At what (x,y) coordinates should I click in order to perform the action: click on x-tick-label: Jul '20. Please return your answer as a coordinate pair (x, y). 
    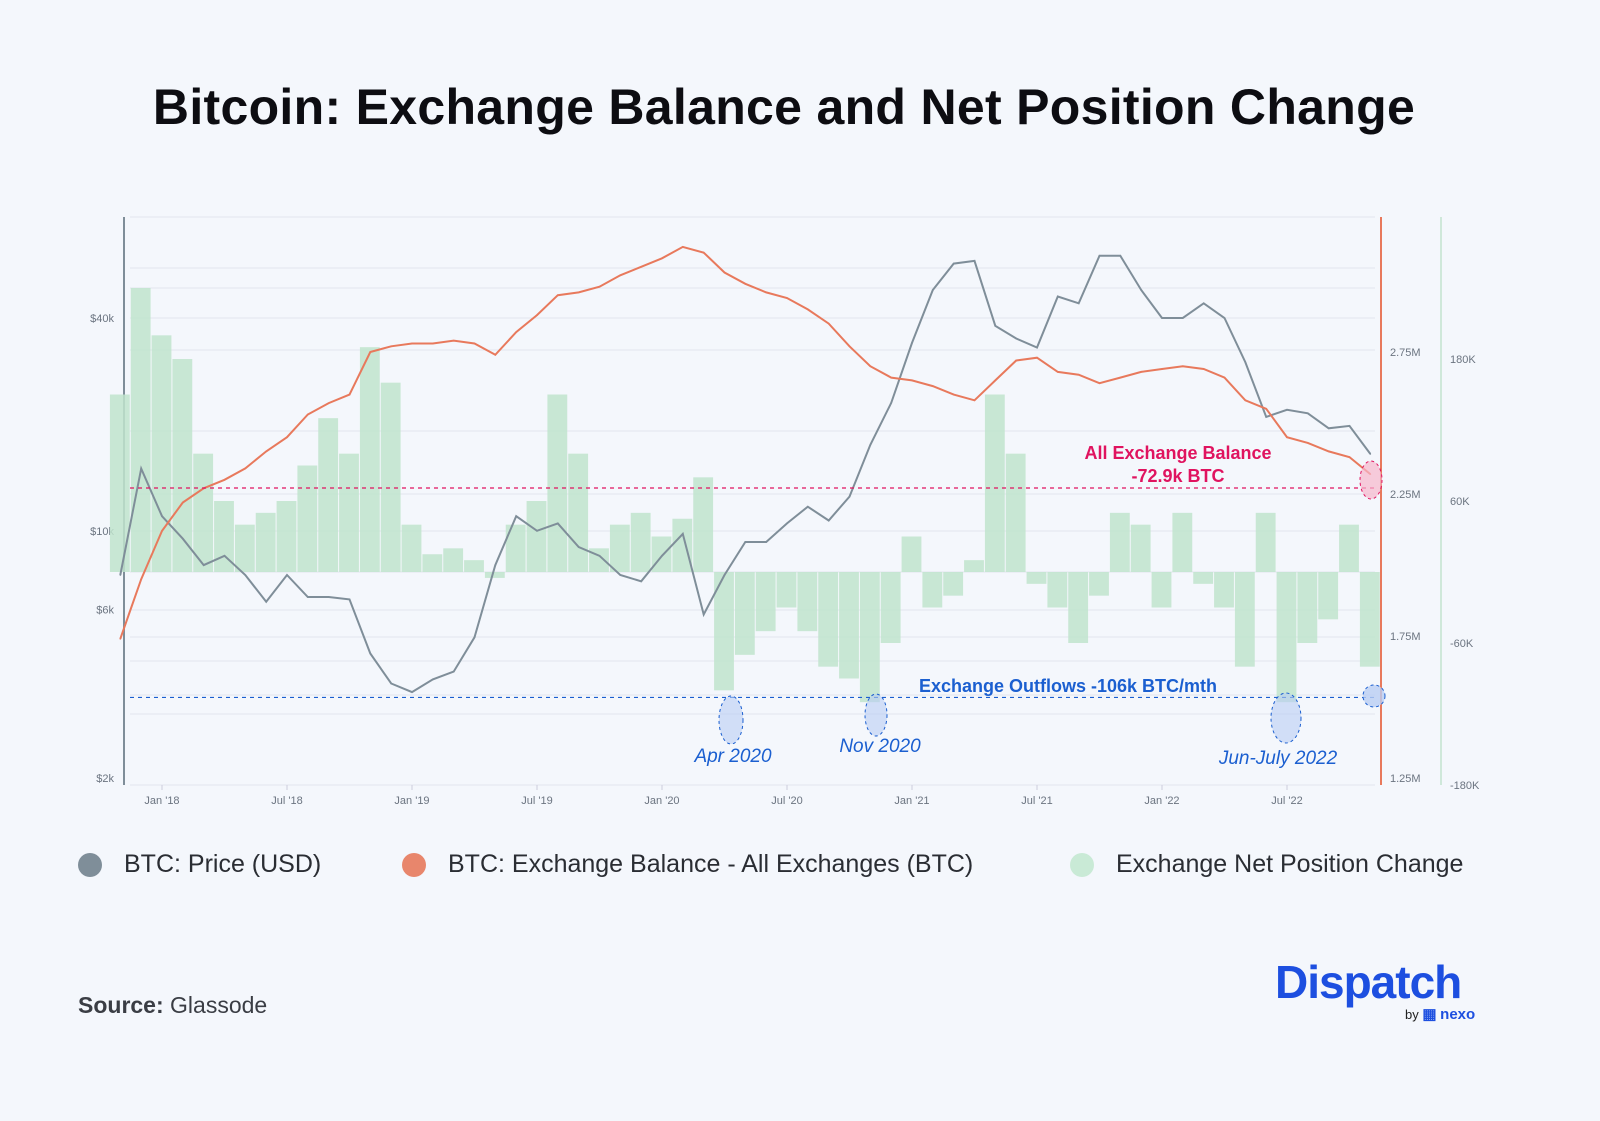
    Looking at the image, I should click on (786, 801).